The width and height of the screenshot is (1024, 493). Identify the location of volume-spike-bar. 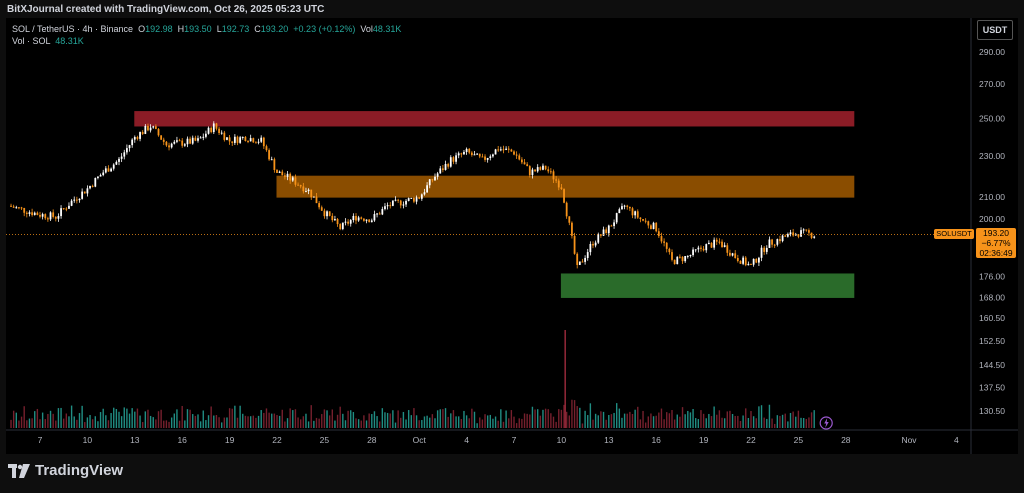
(565, 379).